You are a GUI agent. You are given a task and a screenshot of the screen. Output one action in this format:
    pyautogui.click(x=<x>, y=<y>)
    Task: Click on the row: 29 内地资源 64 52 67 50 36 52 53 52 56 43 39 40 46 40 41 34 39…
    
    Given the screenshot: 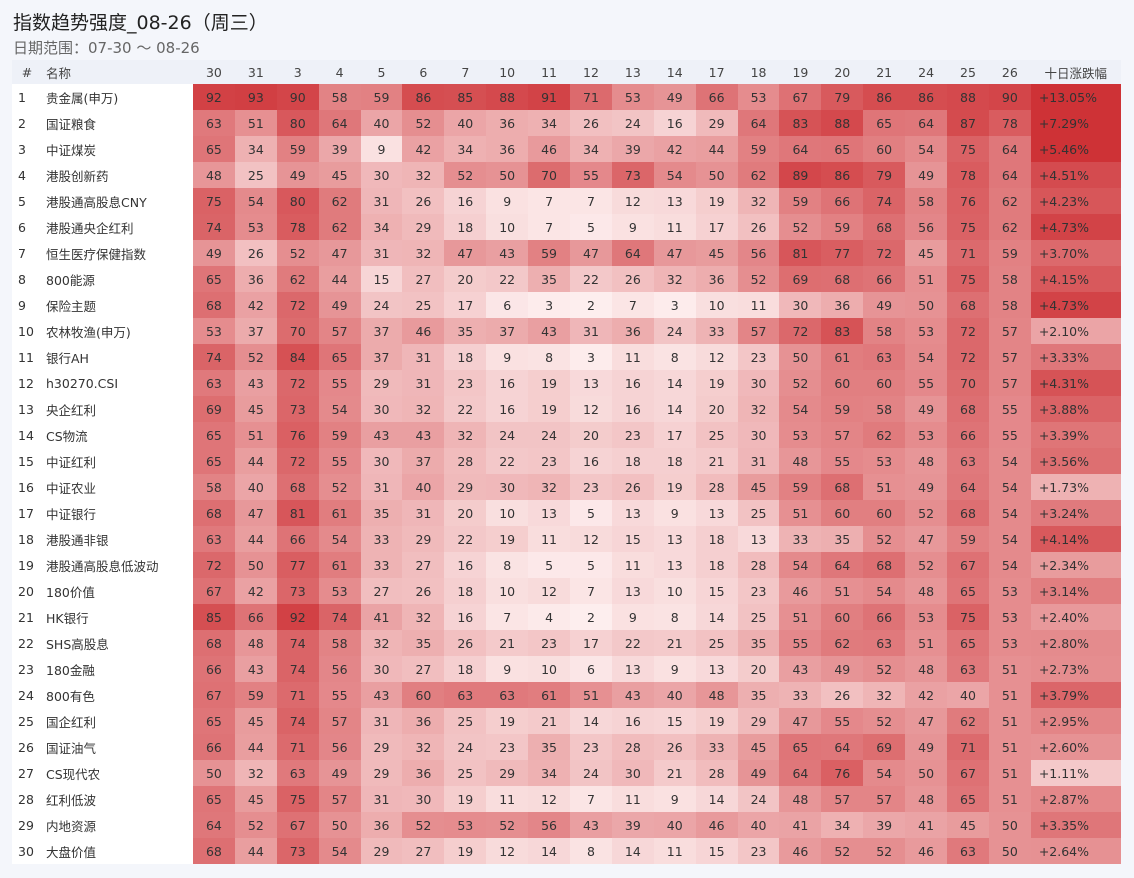 What is the action you would take?
    pyautogui.click(x=566, y=825)
    